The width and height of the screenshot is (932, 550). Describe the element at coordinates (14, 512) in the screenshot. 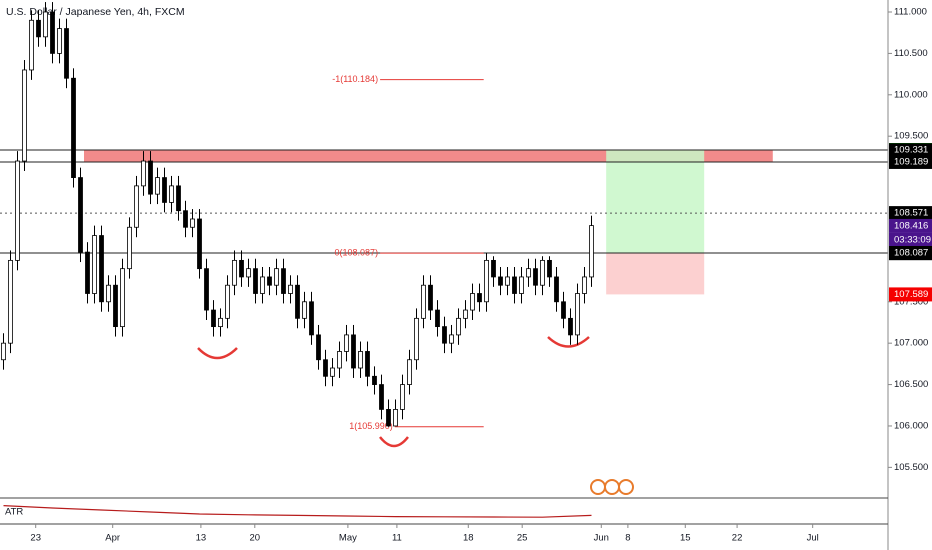

I see `atr-label: ATR` at that location.